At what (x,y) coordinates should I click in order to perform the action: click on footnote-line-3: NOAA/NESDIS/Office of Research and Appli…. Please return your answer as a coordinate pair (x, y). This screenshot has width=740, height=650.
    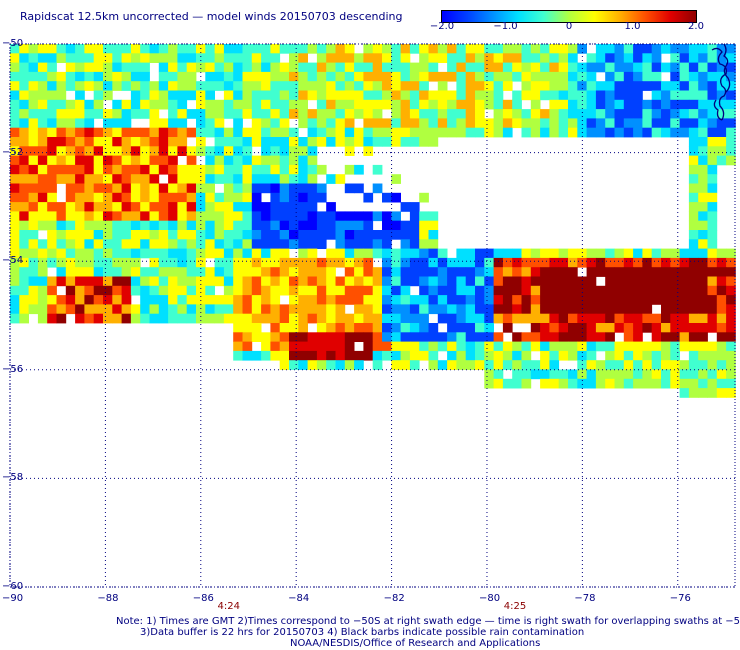
    Looking at the image, I should click on (415, 643).